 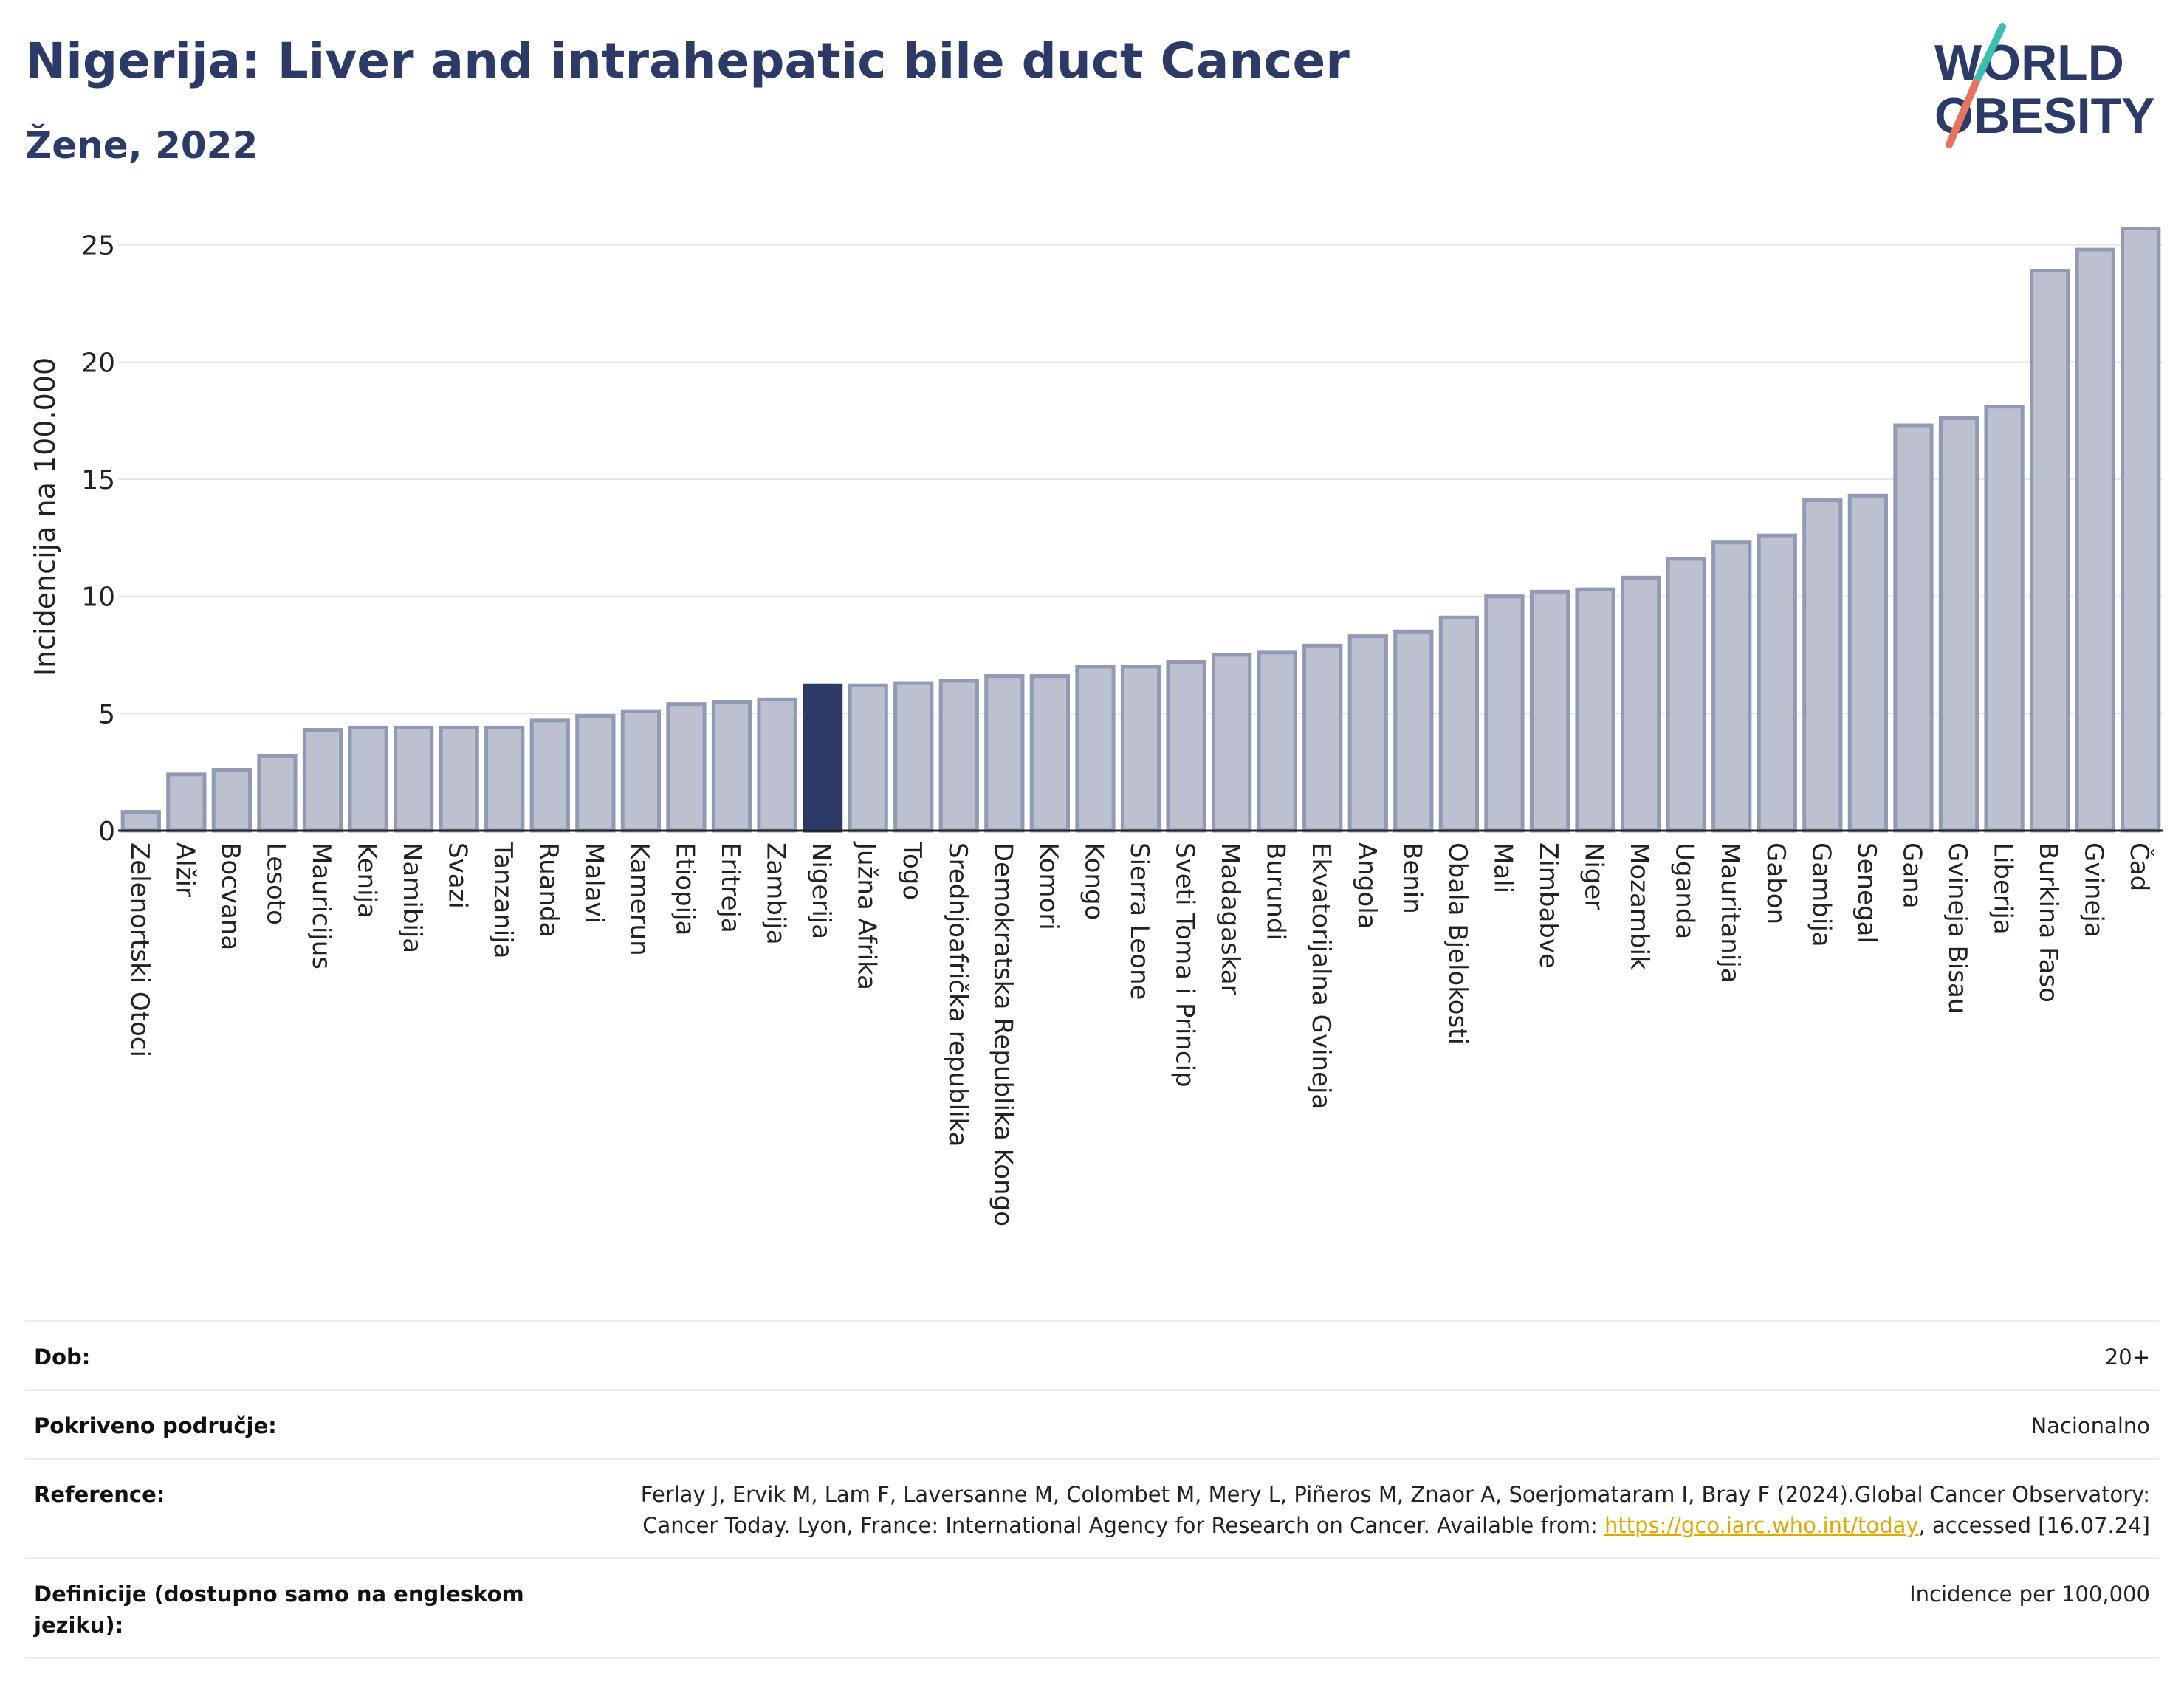 I want to click on world-obesity-logo: WORLD OBESITY, so click(x=2045, y=85).